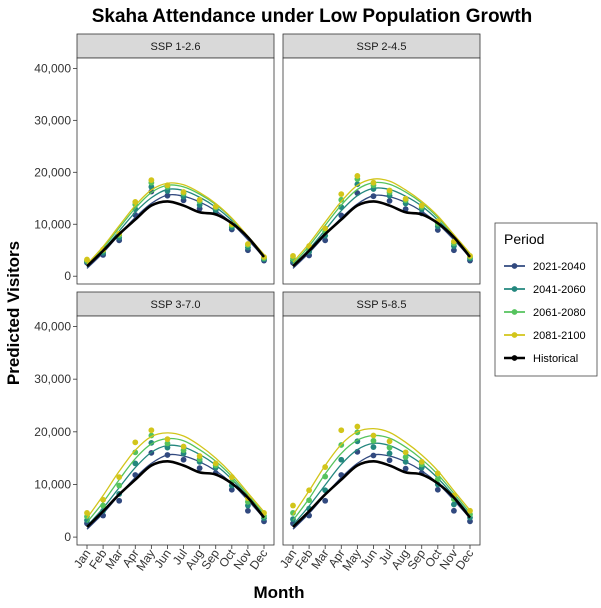 This screenshot has width=601, height=608. Describe the element at coordinates (382, 305) in the screenshot. I see `facet-strip-label: SSP 5-8.5` at that location.